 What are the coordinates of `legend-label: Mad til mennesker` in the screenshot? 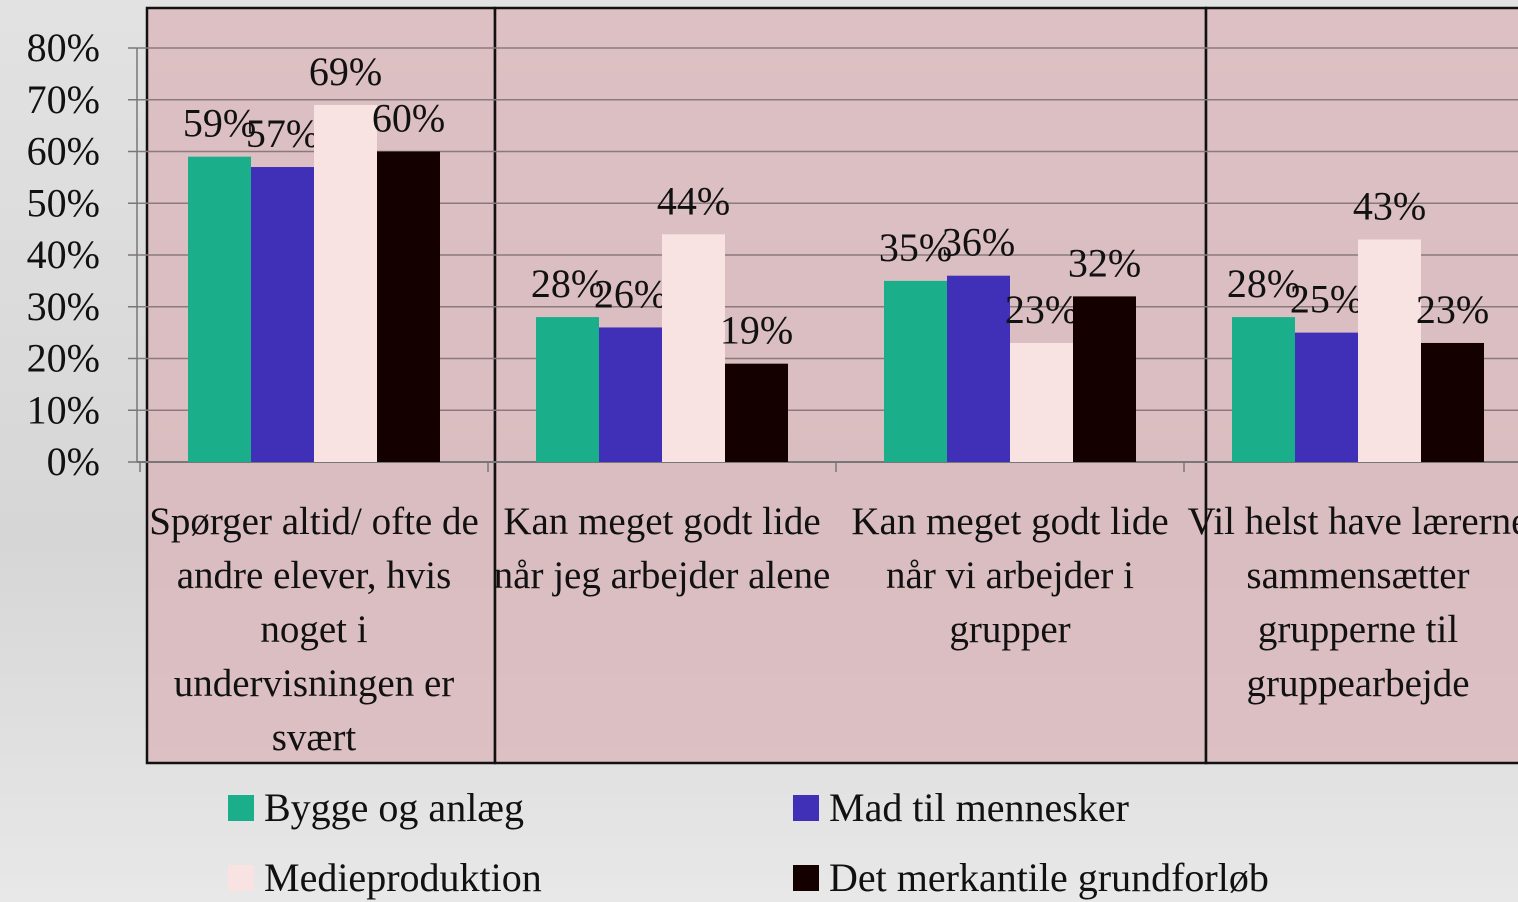 It's located at (979, 807).